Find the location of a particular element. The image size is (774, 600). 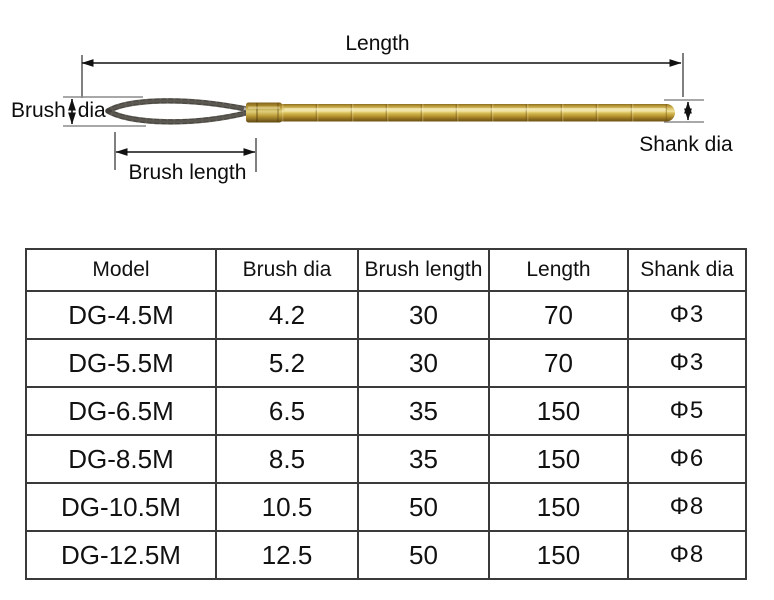

table-row: DG-10.5M 10.5 50 150 Φ8 is located at coordinates (386, 507).